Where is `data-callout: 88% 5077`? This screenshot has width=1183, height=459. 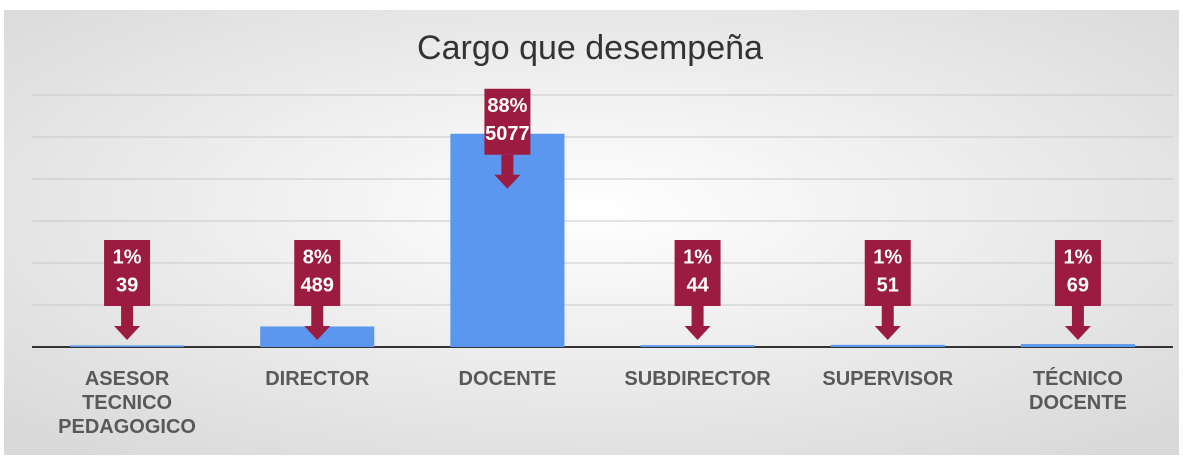 data-callout: 88% 5077 is located at coordinates (507, 138).